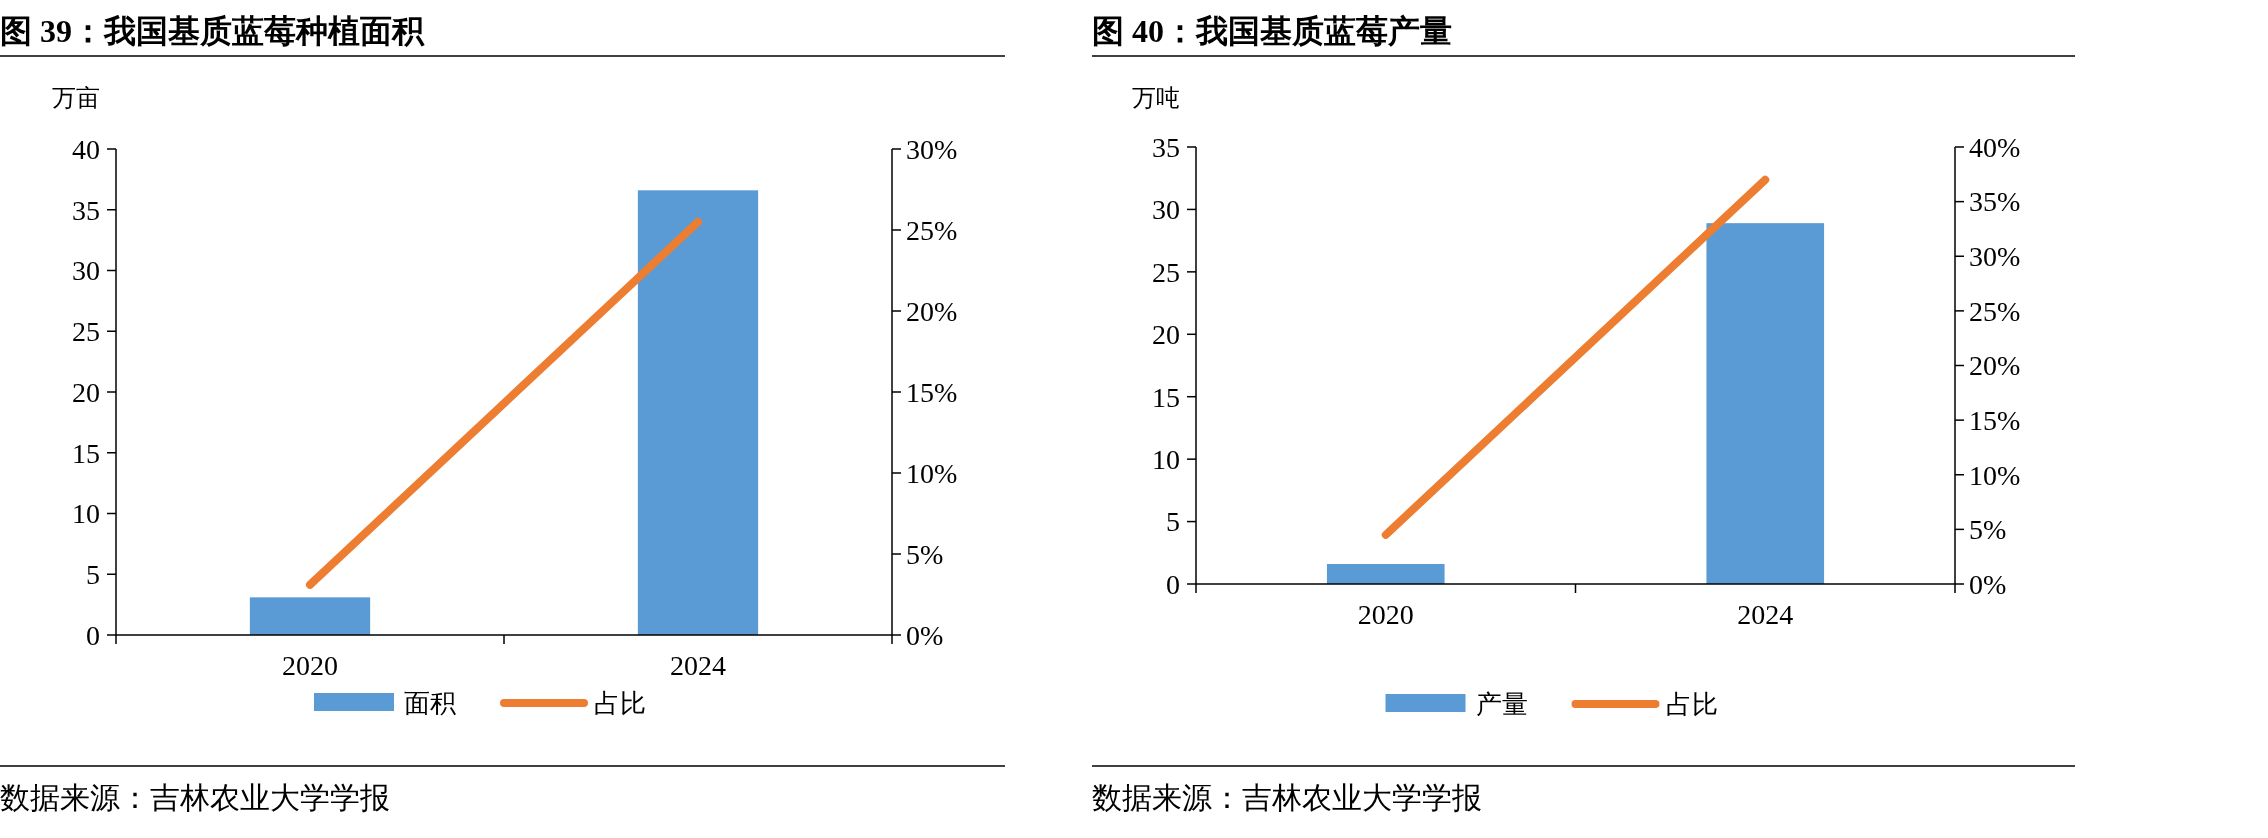  I want to click on y2-tick-label: 35%, so click(1995, 202).